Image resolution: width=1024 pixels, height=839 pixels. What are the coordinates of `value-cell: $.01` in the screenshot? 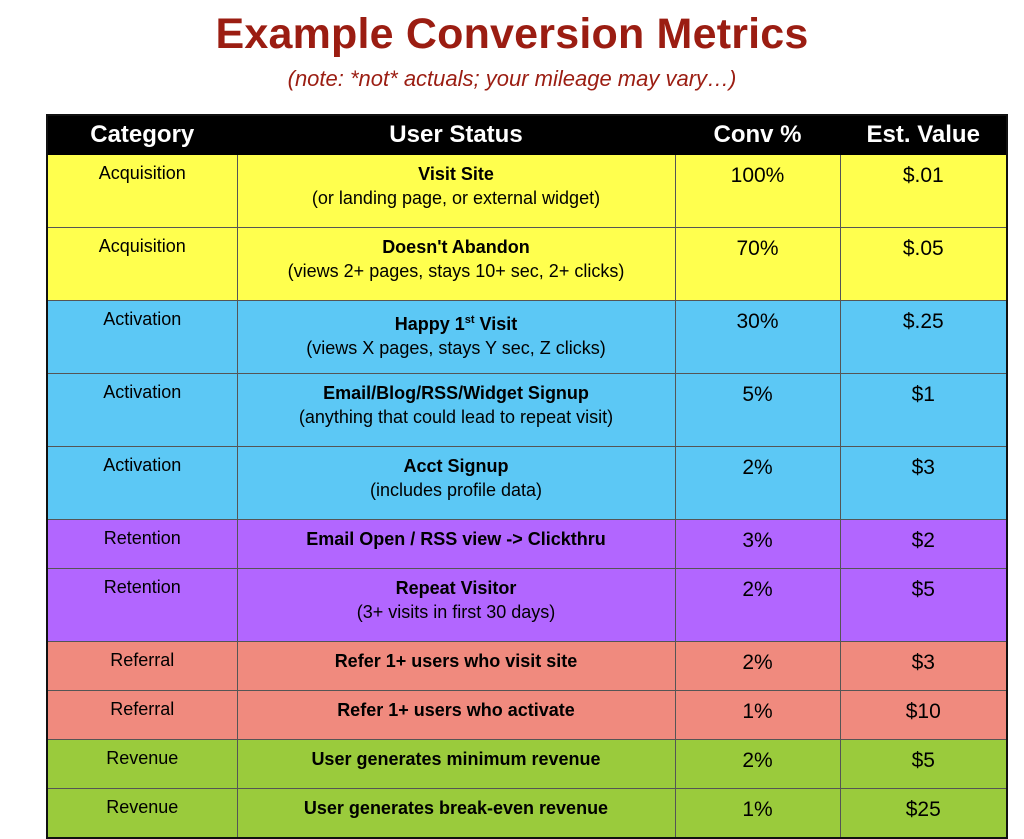 It's located at (923, 191).